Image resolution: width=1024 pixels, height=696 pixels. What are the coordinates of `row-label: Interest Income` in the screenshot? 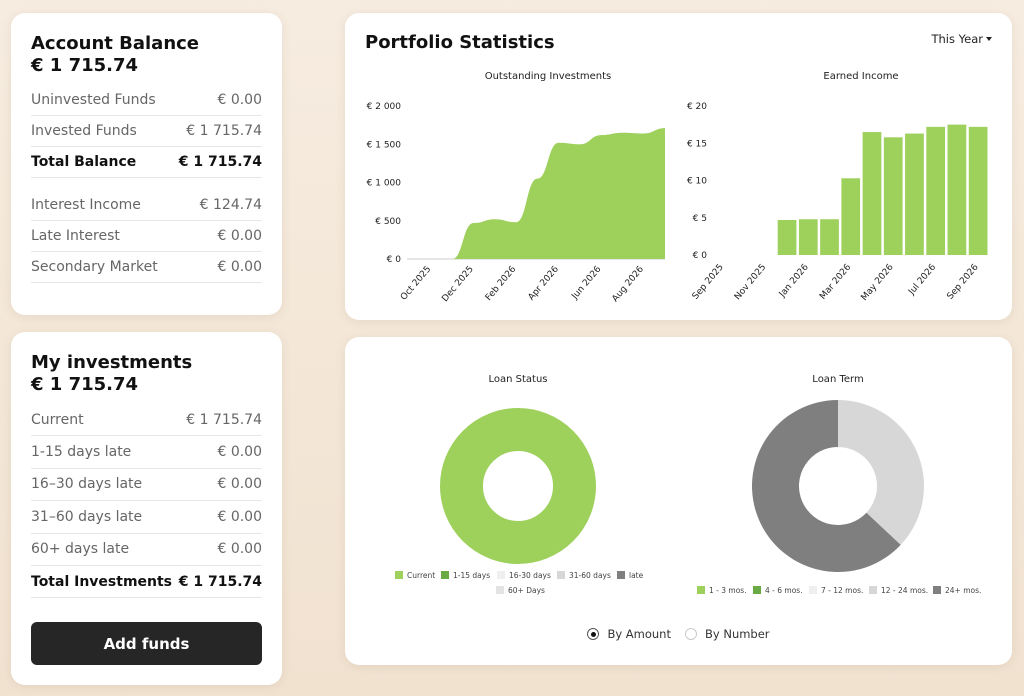 It's located at (86, 205).